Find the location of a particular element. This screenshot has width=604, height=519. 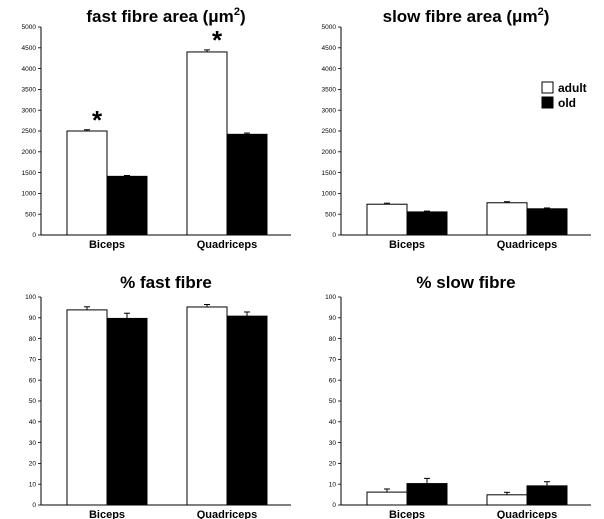

chart-title-text: % slow fibre is located at coordinates (465, 282).